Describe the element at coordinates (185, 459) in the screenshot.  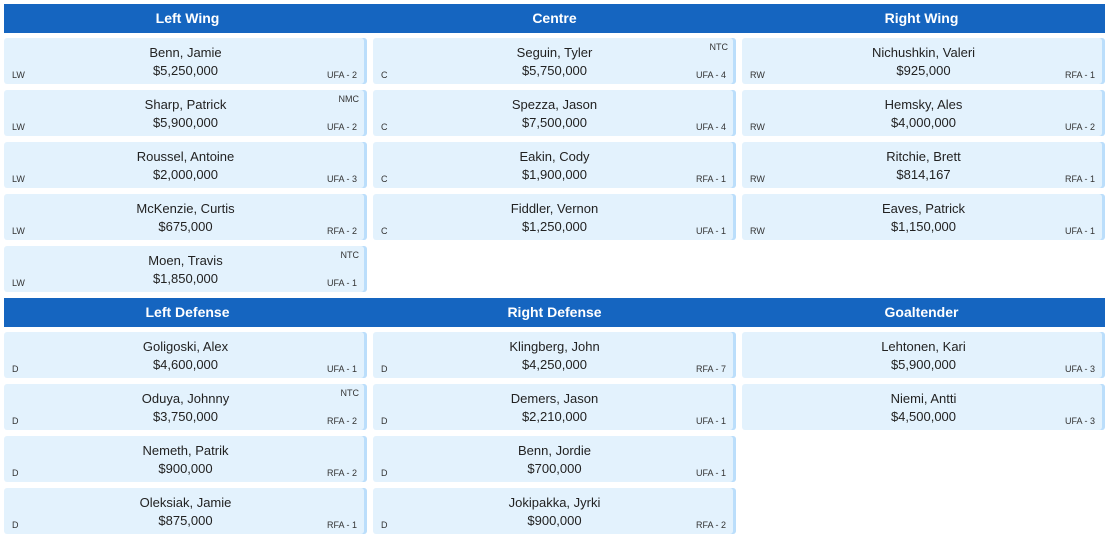
I see `player-card: Nemeth, Patrik $900,000 D RFA - 2` at that location.